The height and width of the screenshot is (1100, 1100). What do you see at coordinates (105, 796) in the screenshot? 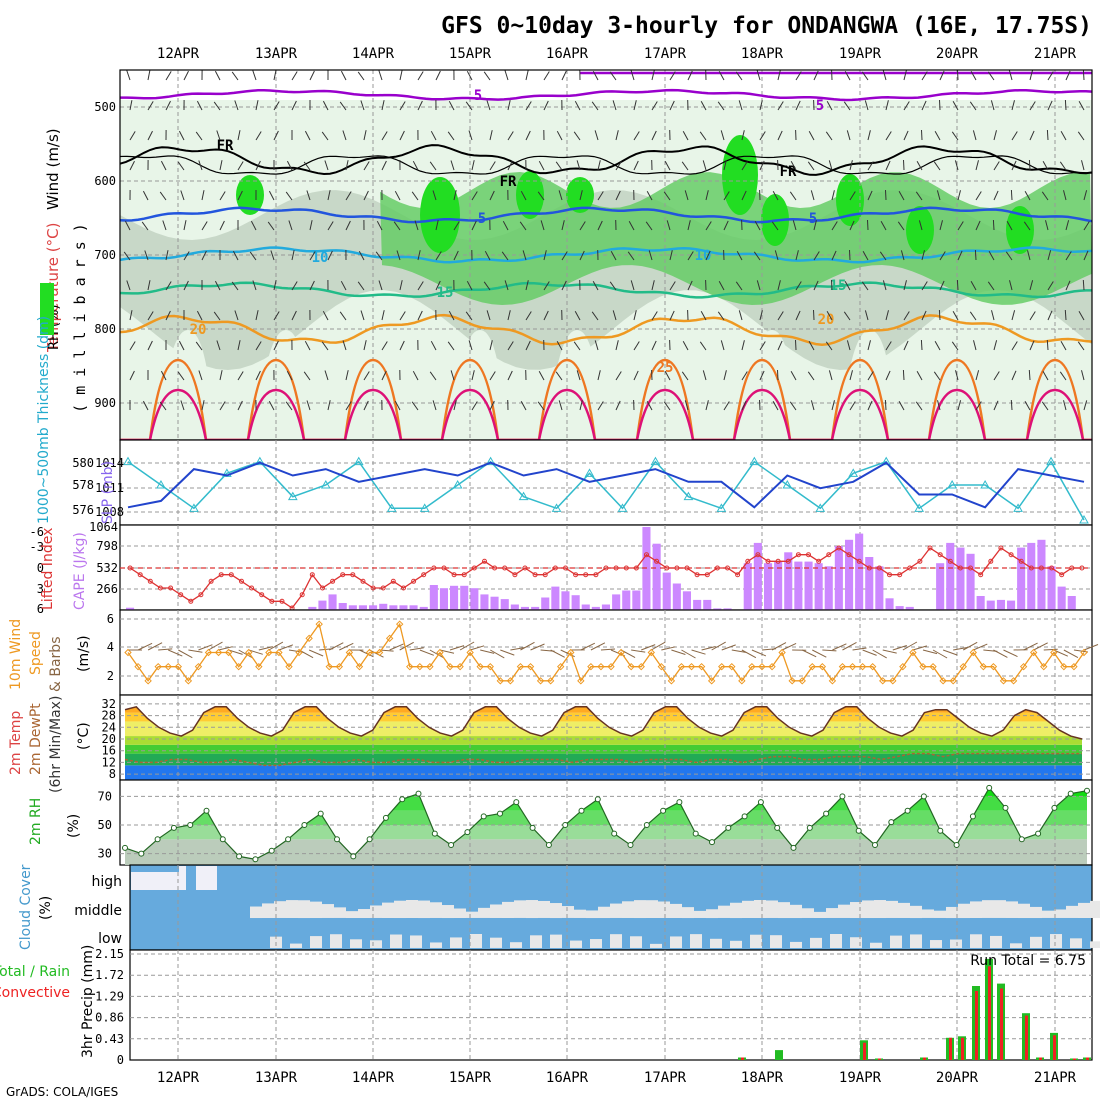
I see `tick-label: 70` at bounding box center [105, 796].